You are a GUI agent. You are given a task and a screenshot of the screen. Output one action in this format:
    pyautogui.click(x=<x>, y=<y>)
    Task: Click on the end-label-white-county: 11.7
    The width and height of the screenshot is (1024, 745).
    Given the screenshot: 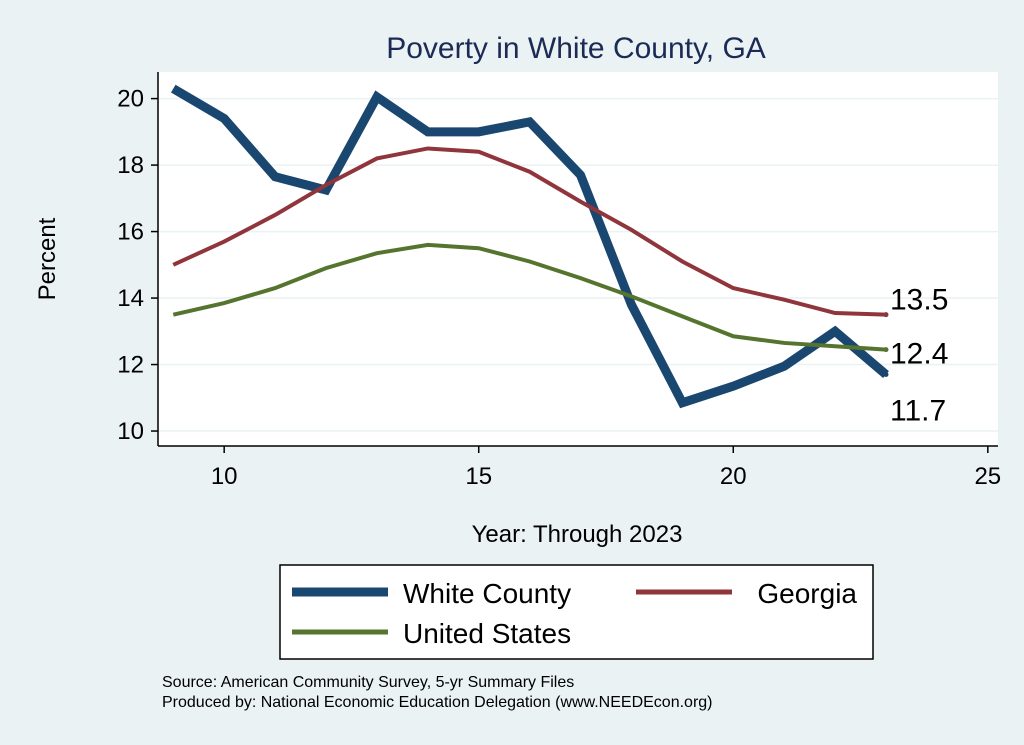 What is the action you would take?
    pyautogui.click(x=918, y=411)
    